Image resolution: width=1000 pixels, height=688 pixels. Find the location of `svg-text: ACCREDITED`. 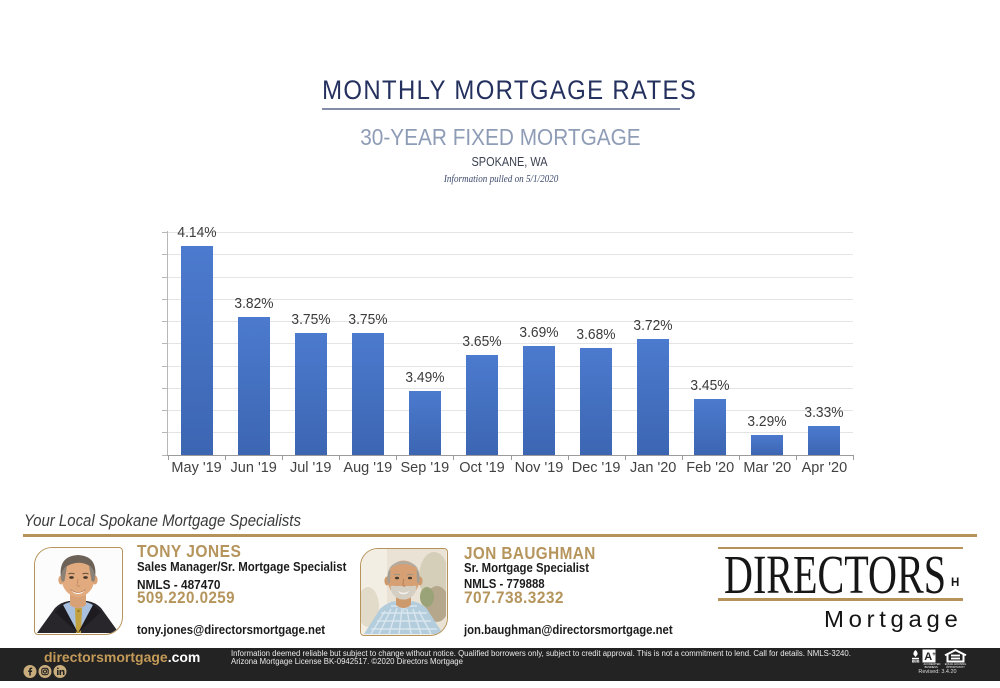

svg-text: ACCREDITED is located at coordinates (932, 664).